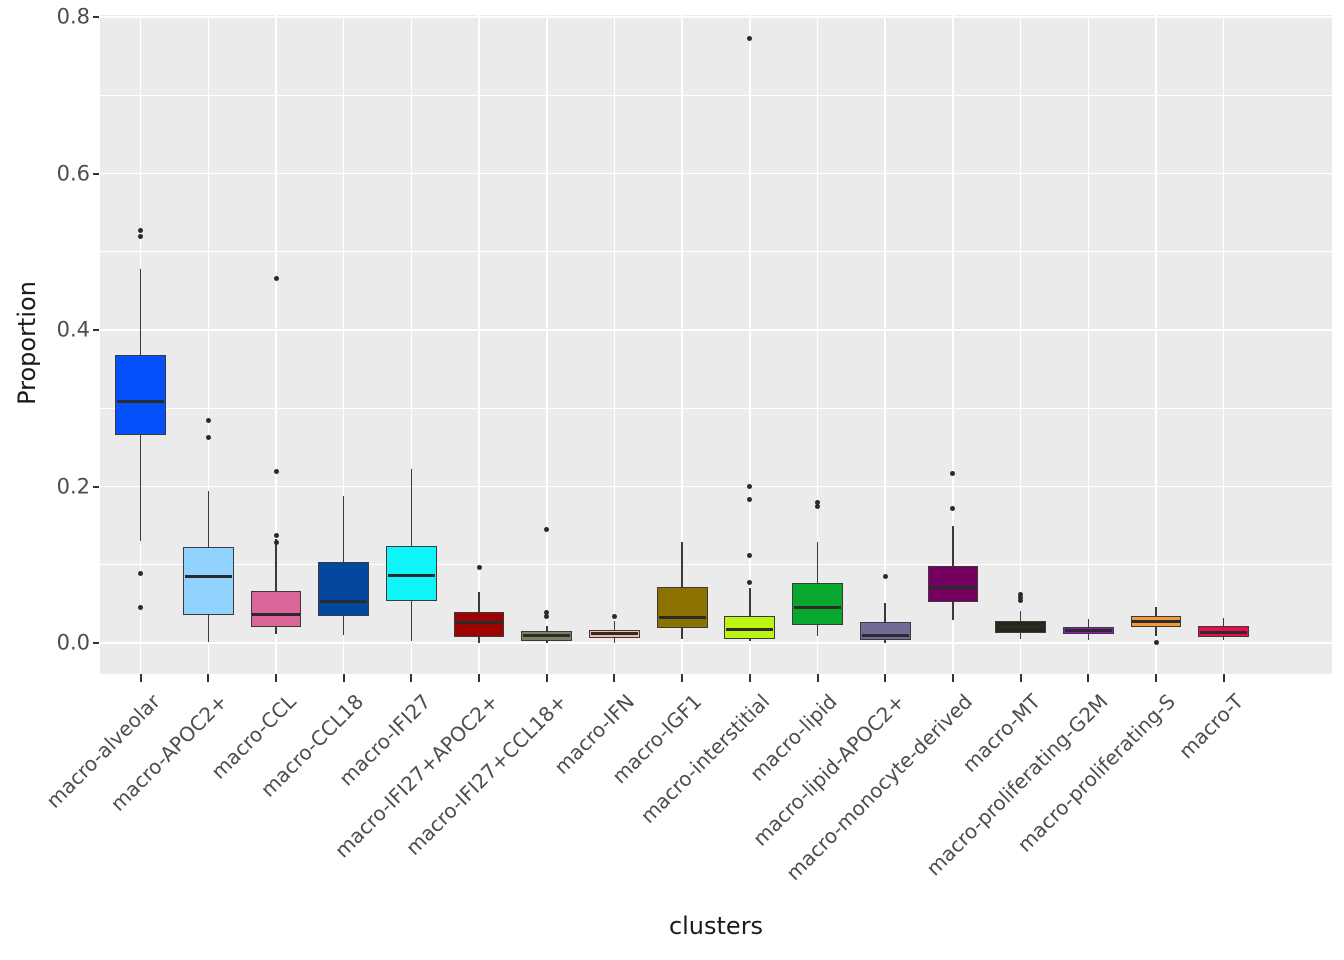  Describe the element at coordinates (73, 642) in the screenshot. I see `y-tick-label: 0.0` at that location.